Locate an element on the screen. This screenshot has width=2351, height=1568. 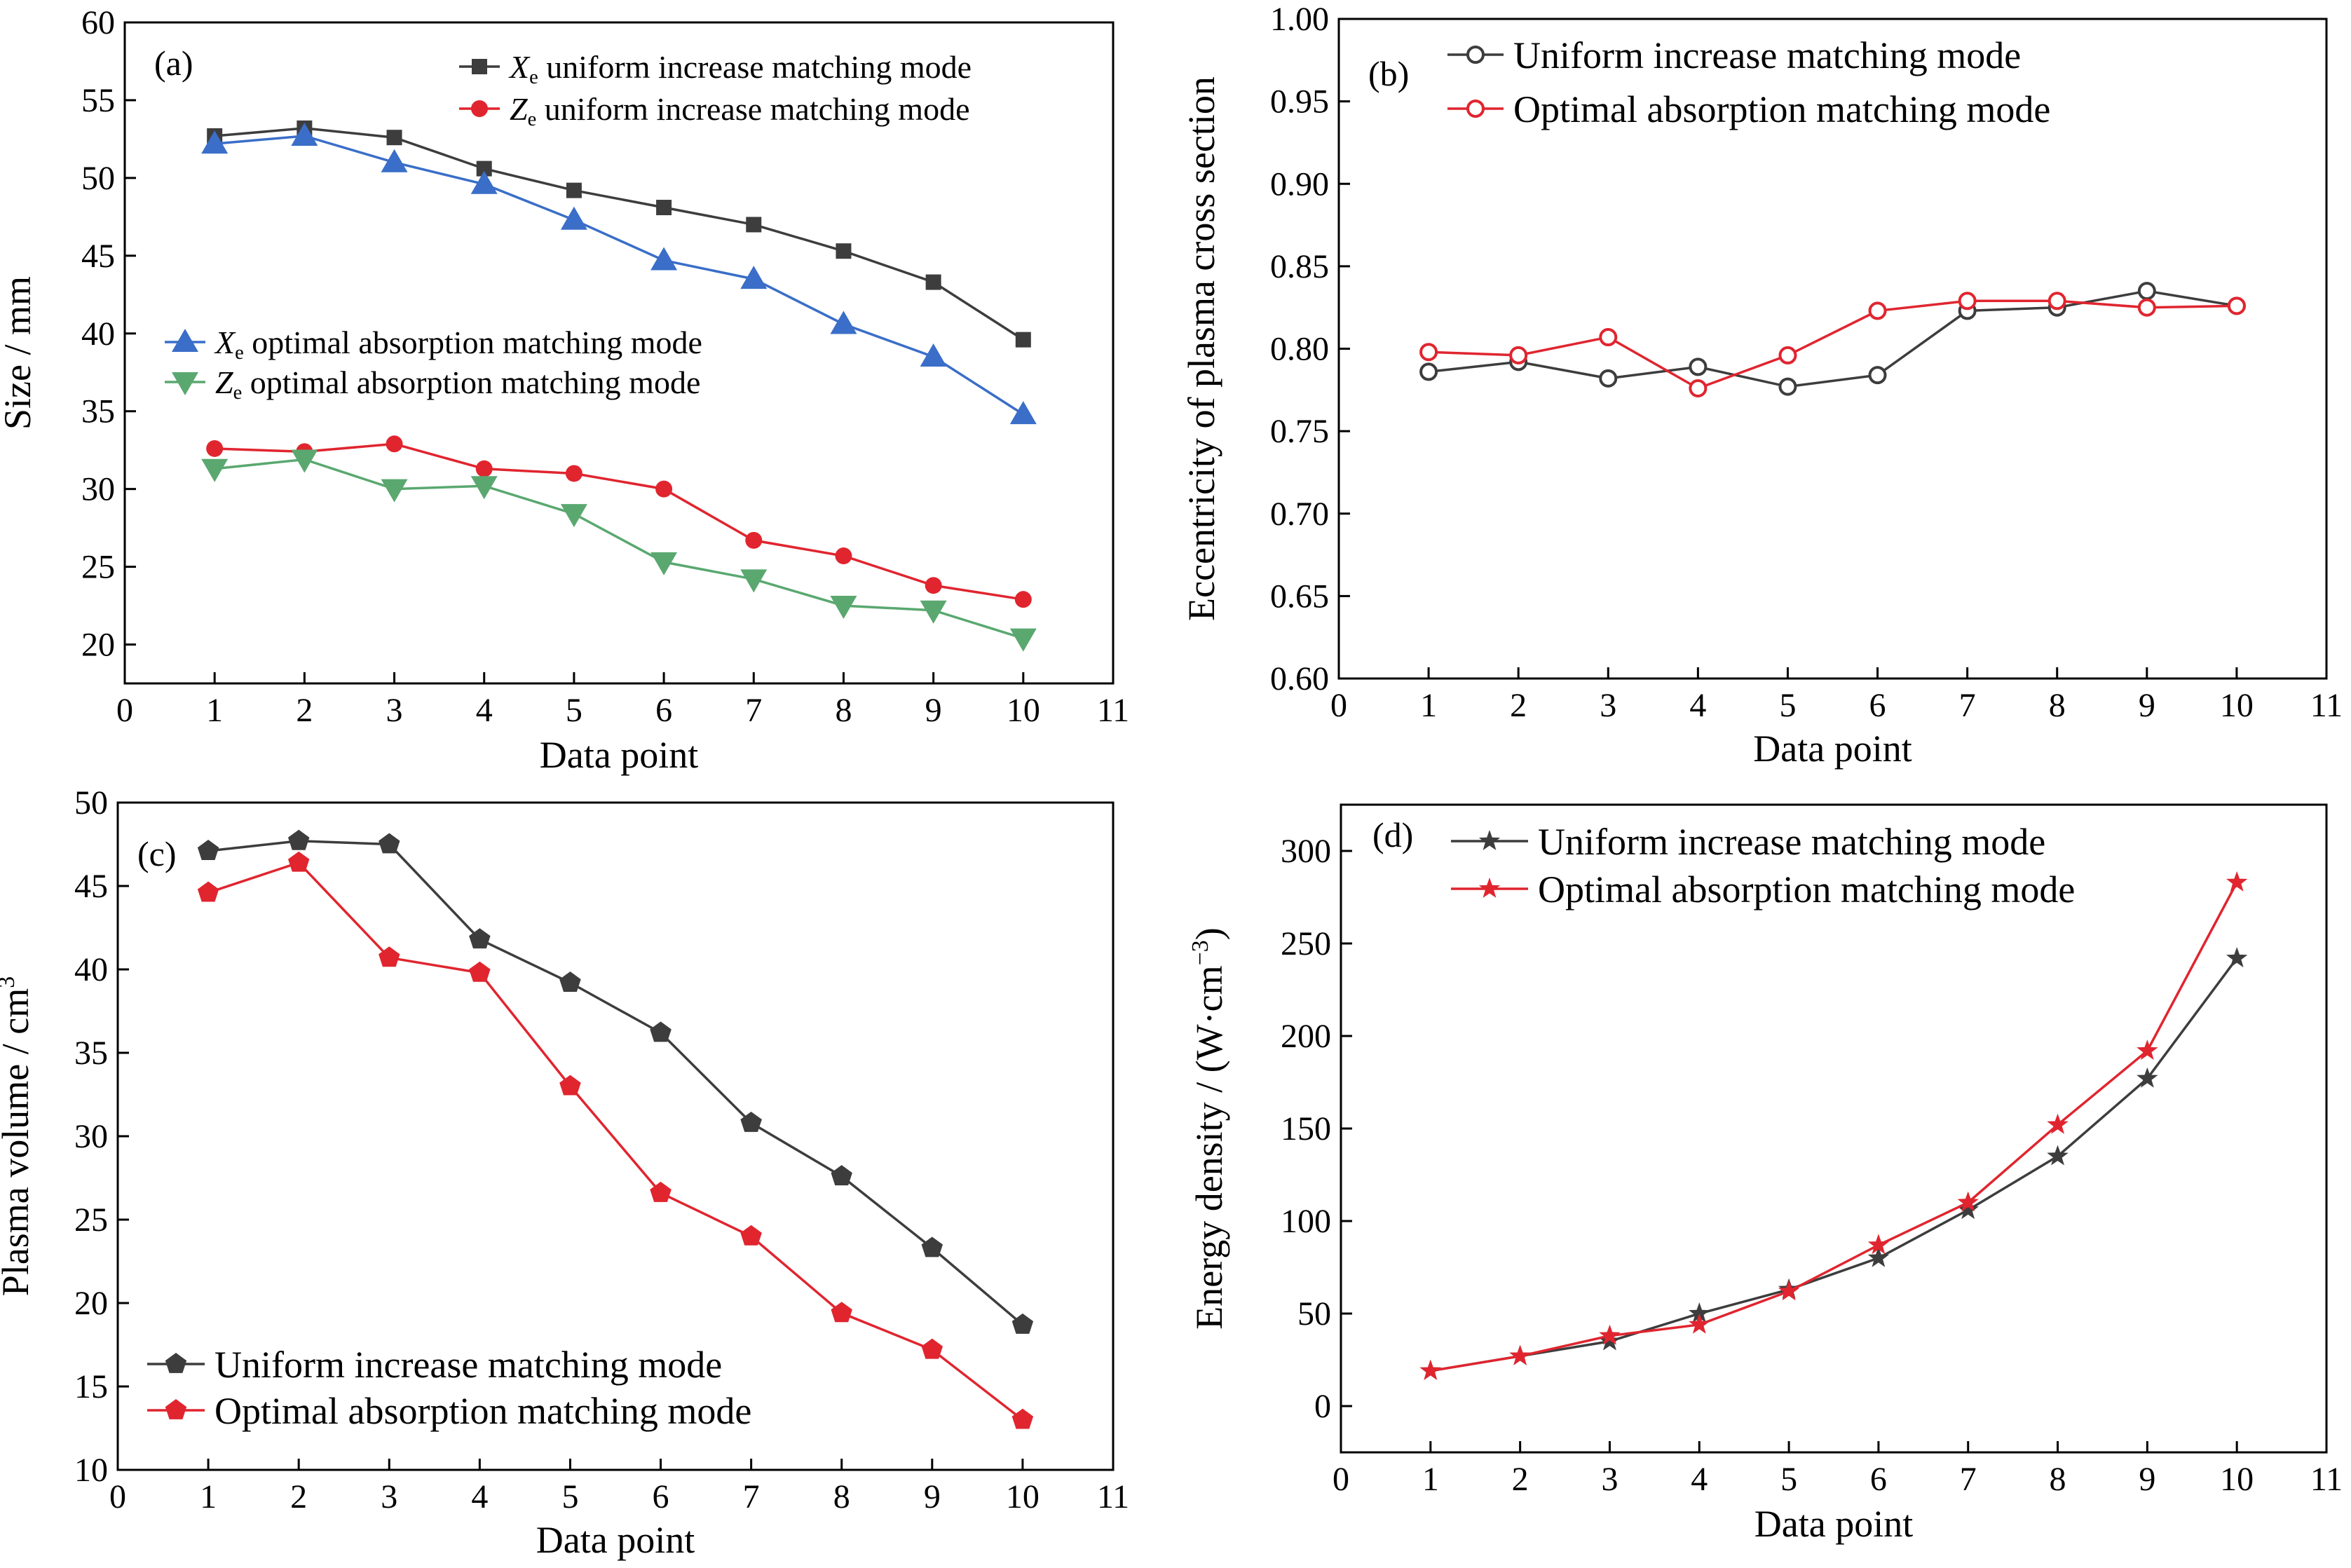
y-tick-label: 0.95 is located at coordinates (1299, 102).